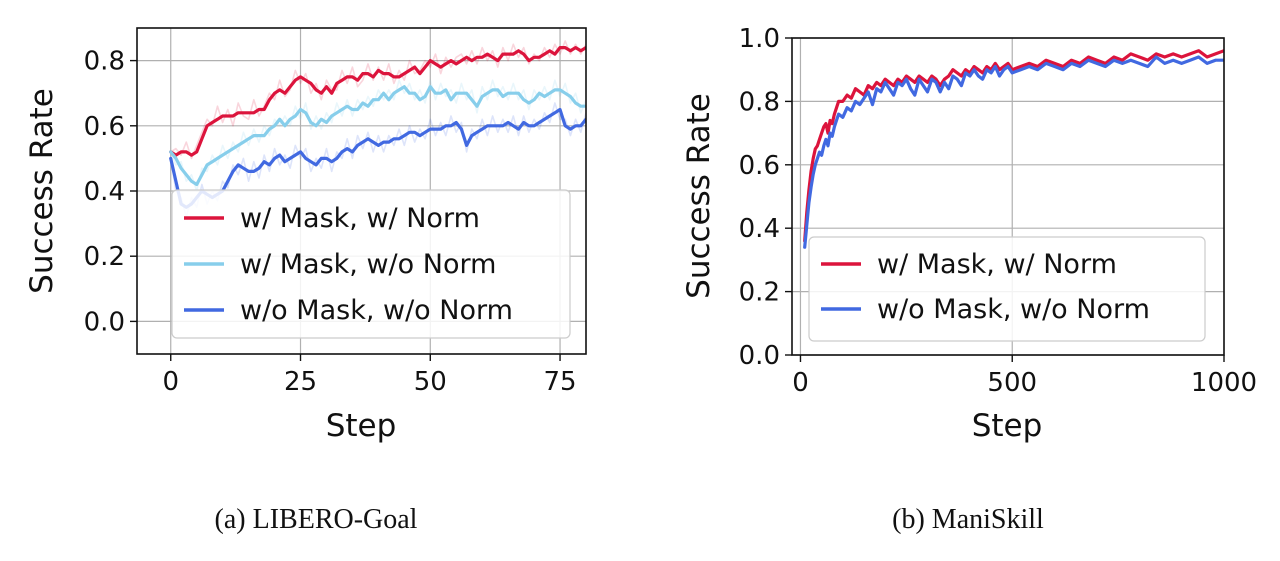 Image resolution: width=1280 pixels, height=561 pixels. Describe the element at coordinates (368, 264) in the screenshot. I see `legend-label: w/ Mask, w/o Norm` at that location.